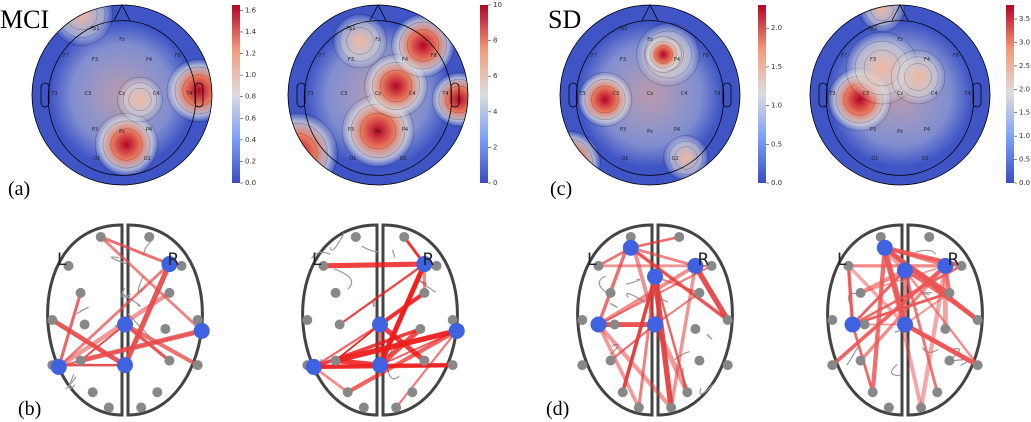 The width and height of the screenshot is (1031, 422). Describe the element at coordinates (495, 76) in the screenshot. I see `colorbar-tick-label: 6` at that location.